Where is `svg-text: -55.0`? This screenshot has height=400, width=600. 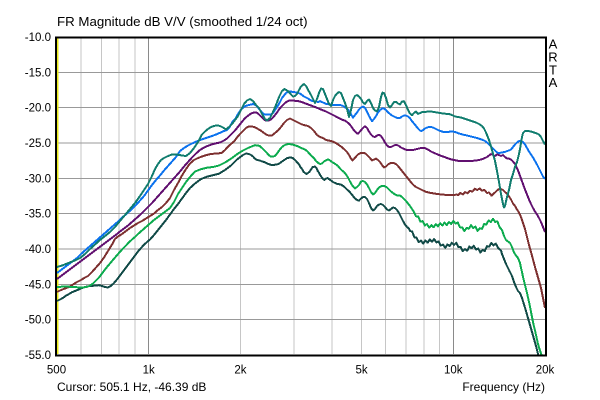
svg-text: -55.0 is located at coordinates (38, 356).